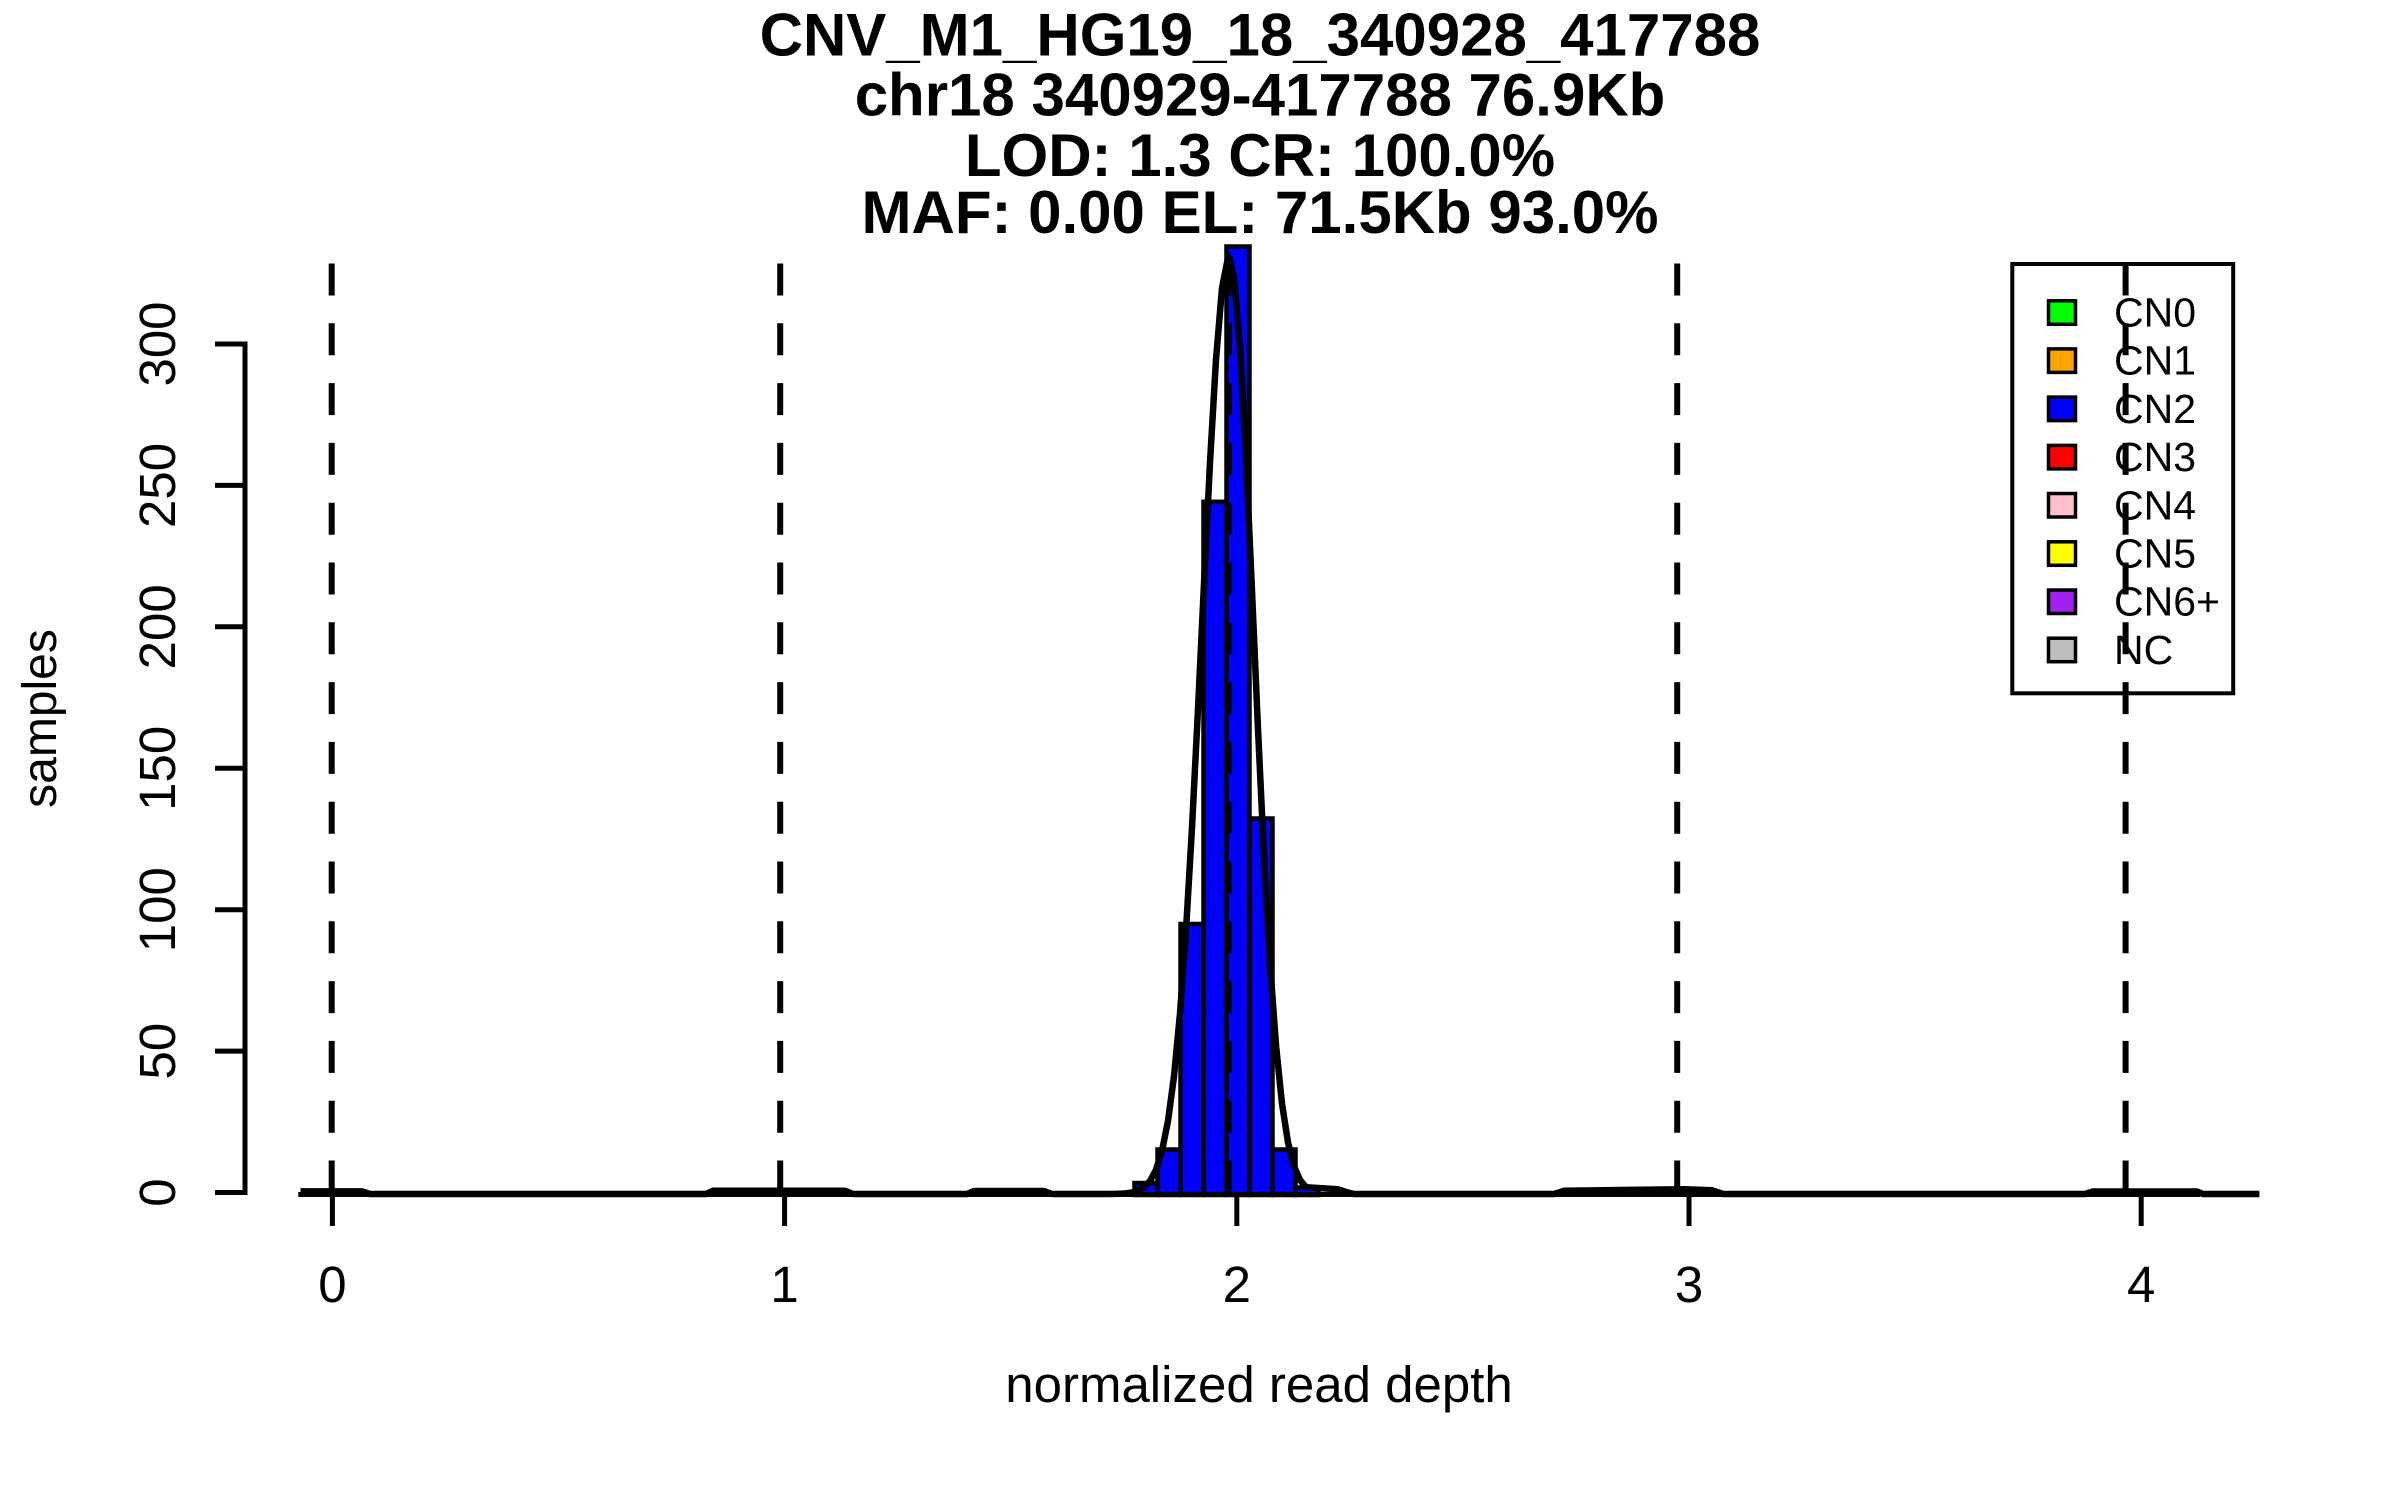 This screenshot has height=1500, width=2400. I want to click on svg-text: CN6+, so click(2167, 602).